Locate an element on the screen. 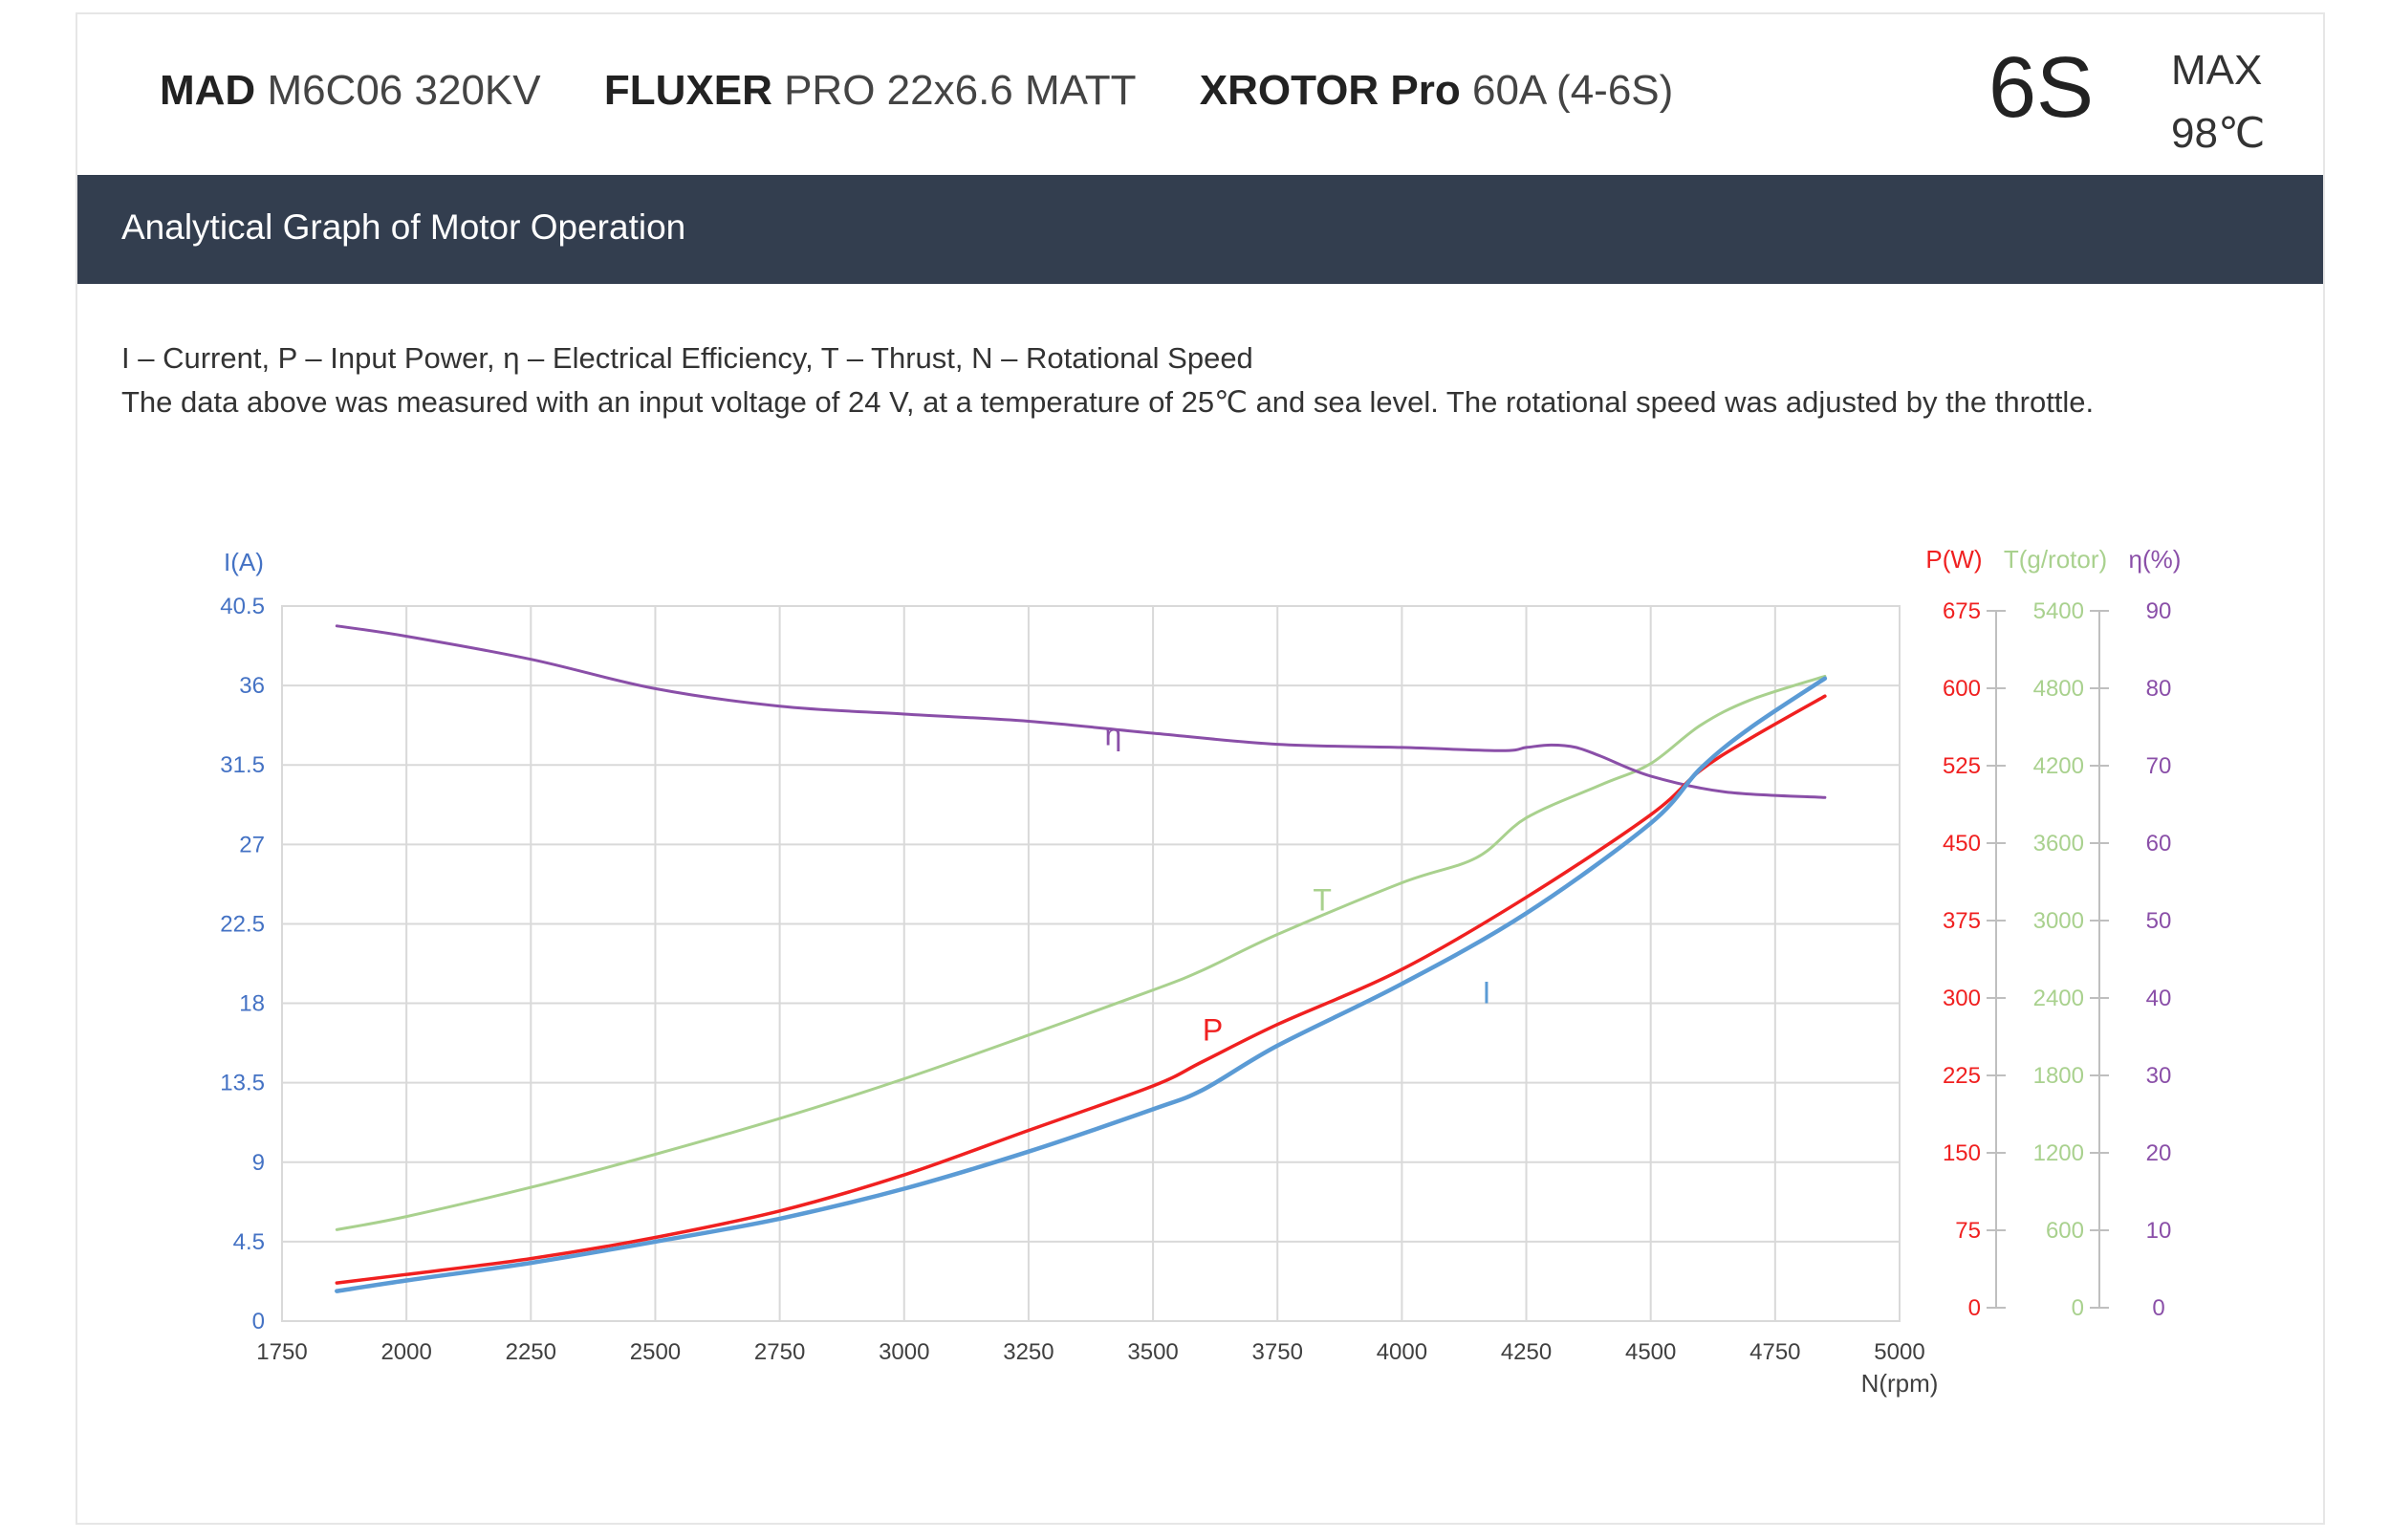 Image resolution: width=2390 pixels, height=1540 pixels. x-tick-label: 4500 is located at coordinates (1650, 1352).